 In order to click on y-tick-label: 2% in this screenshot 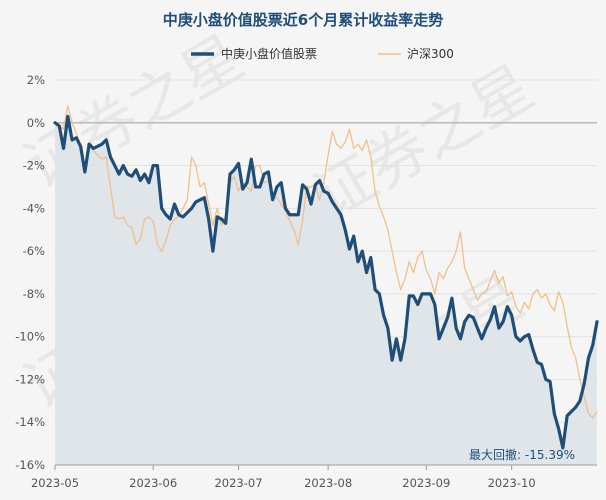, I will do `click(36, 80)`.